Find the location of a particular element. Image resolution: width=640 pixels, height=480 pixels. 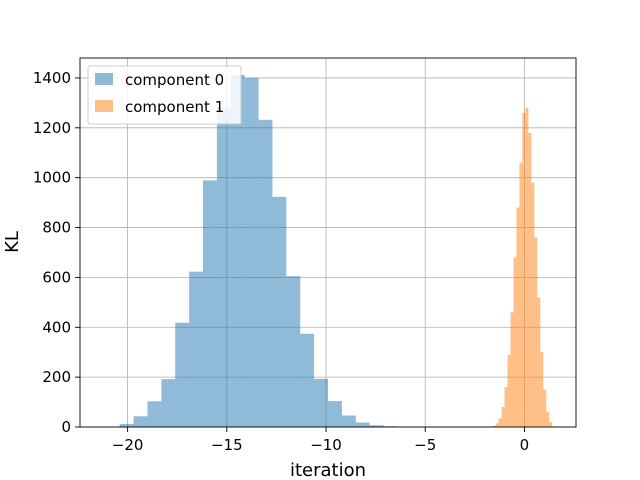

x-axis-label: iteration is located at coordinates (328, 470).